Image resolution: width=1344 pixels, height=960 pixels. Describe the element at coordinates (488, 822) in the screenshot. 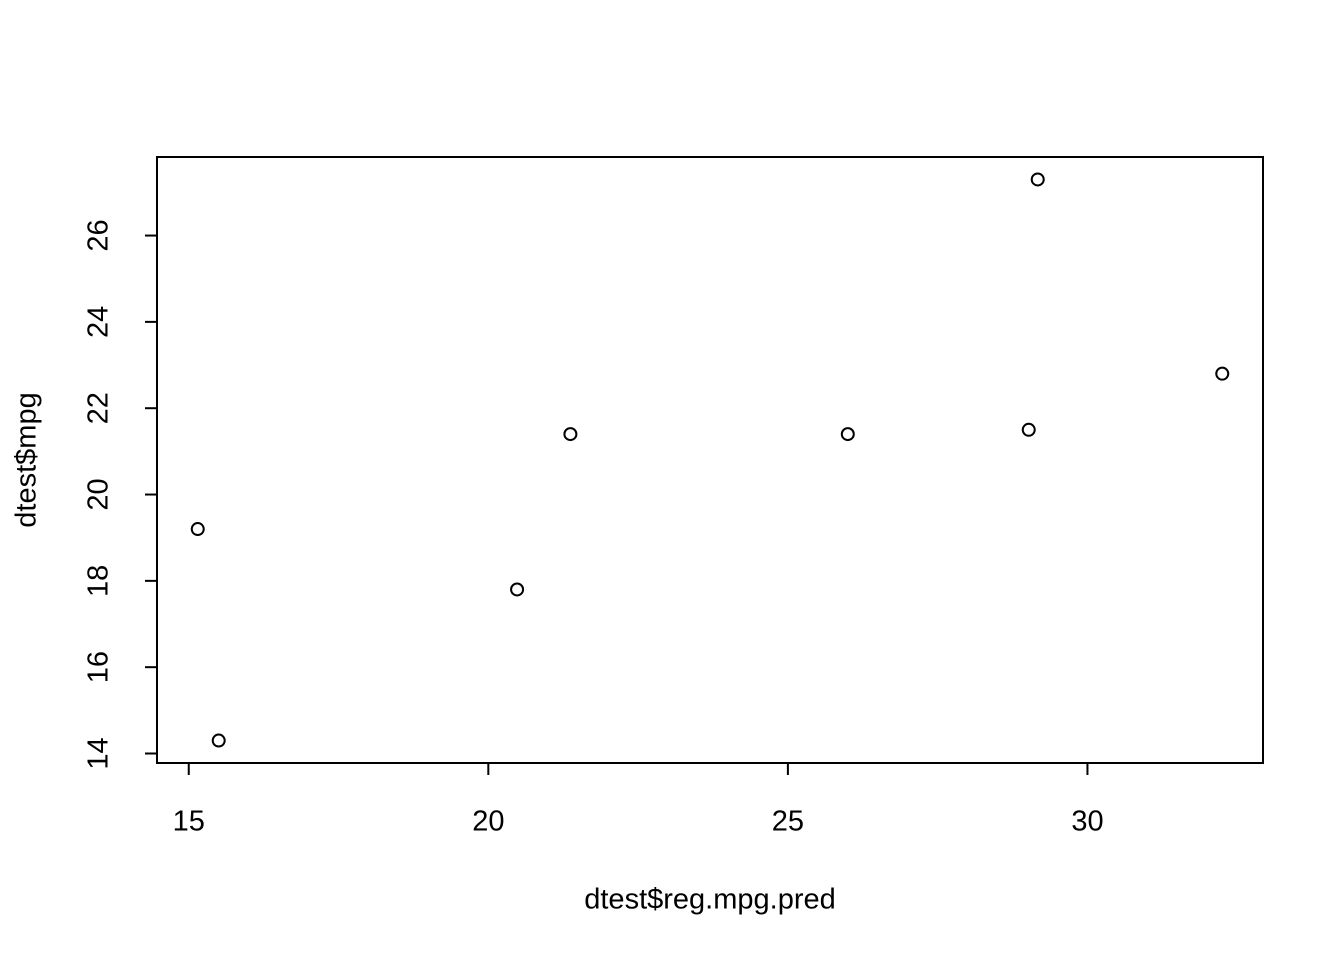

I see `x-tick-label: 20` at that location.